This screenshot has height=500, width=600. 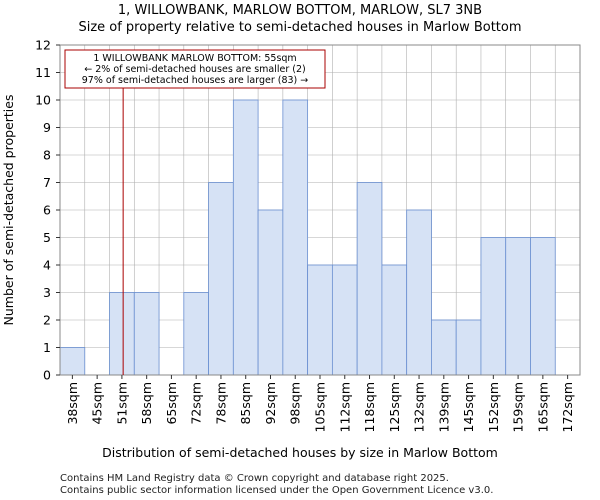 I want to click on bar-132sqm, so click(x=419, y=292).